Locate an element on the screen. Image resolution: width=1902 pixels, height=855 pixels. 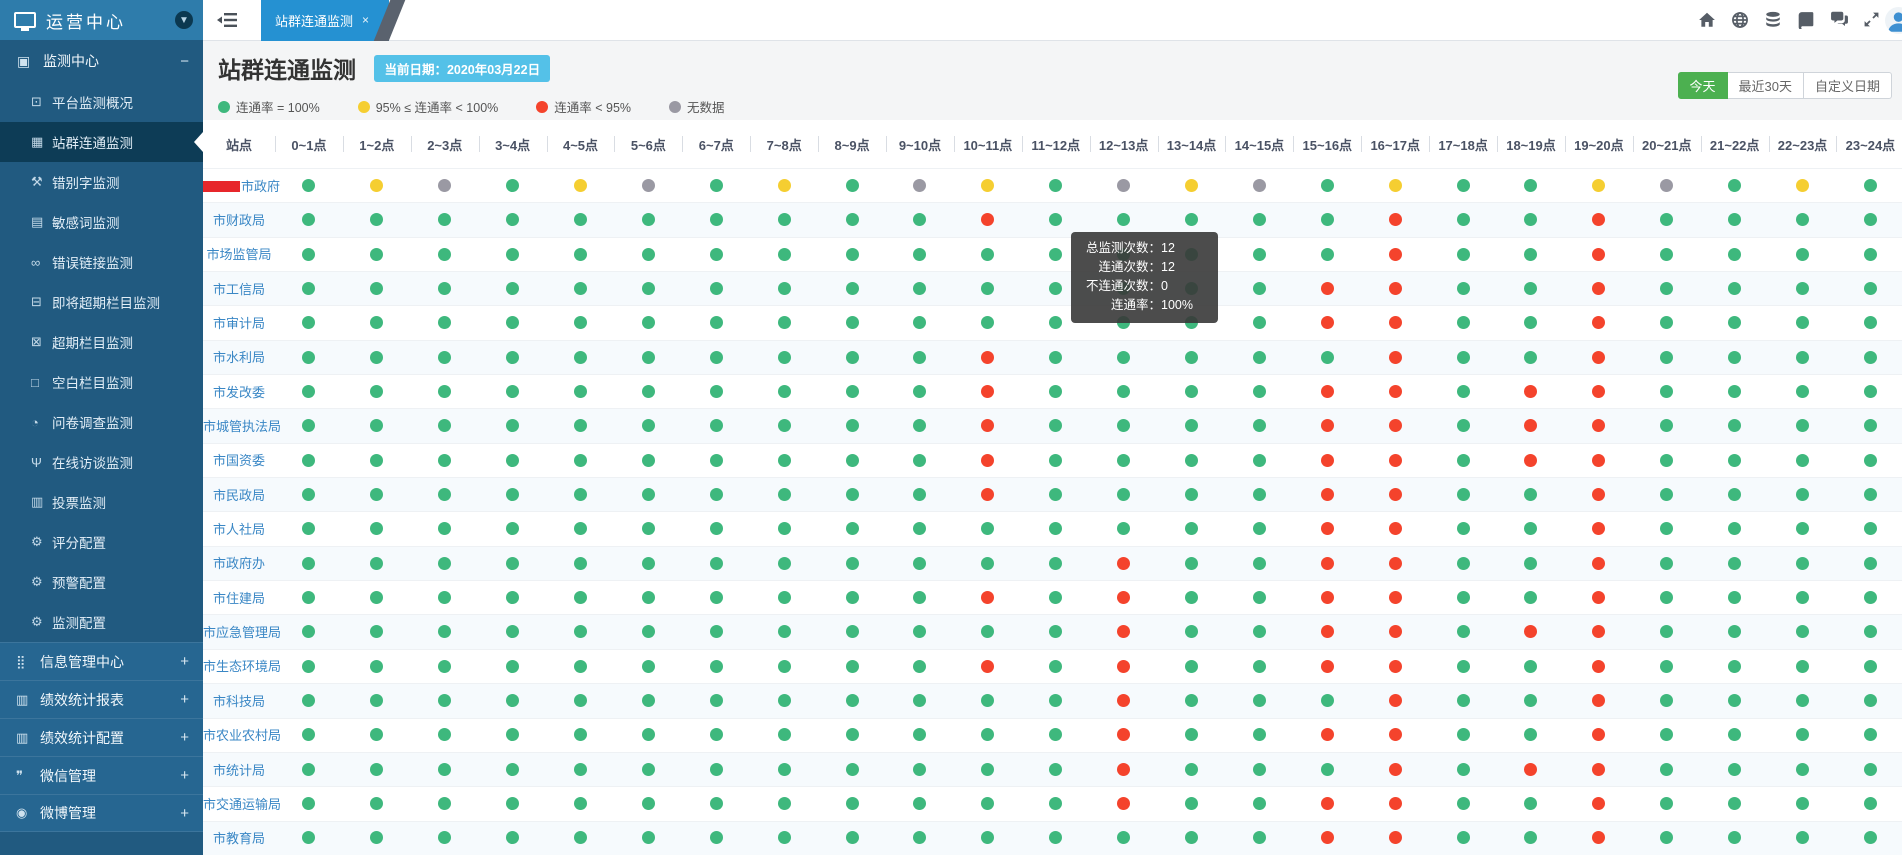
site-name-link: 市国资委 is located at coordinates (238, 461).